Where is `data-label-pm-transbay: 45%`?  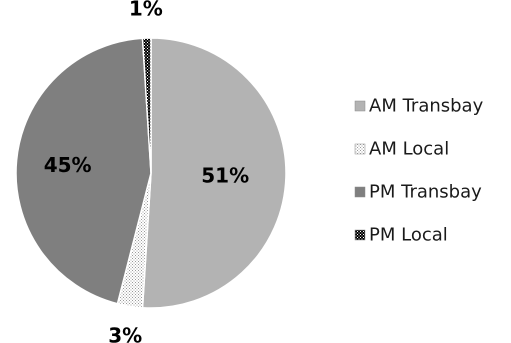 data-label-pm-transbay: 45% is located at coordinates (68, 165).